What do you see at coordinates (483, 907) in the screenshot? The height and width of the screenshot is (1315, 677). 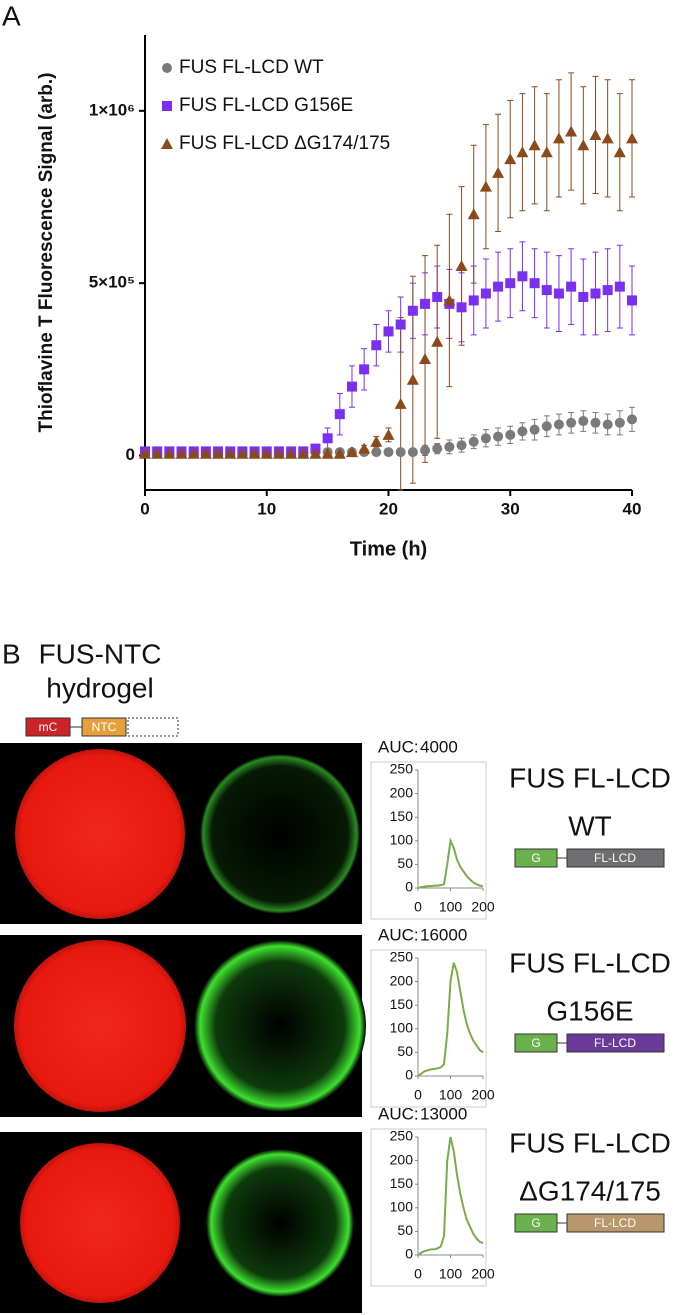 I see `x-tick-label: 200` at bounding box center [483, 907].